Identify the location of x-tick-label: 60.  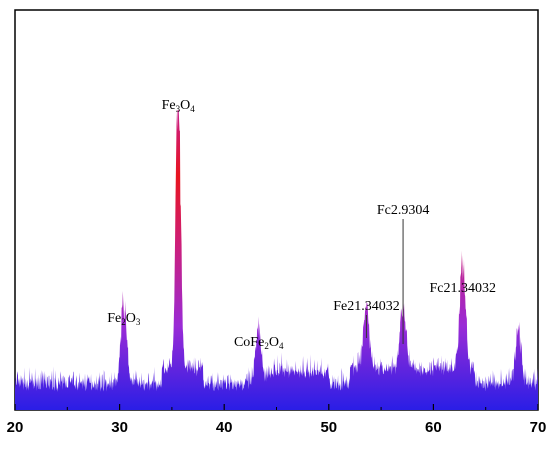
(433, 427).